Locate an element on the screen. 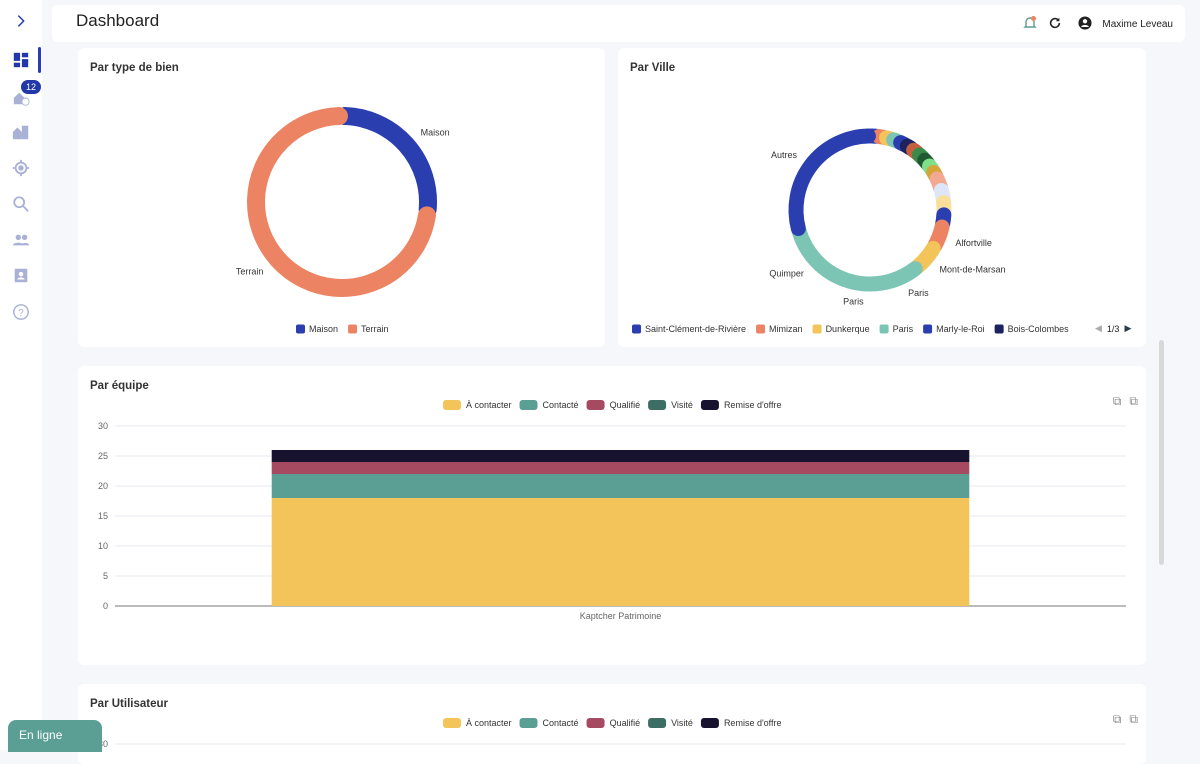 The width and height of the screenshot is (1200, 764). legend-prev-icon: ◀ is located at coordinates (1098, 328).